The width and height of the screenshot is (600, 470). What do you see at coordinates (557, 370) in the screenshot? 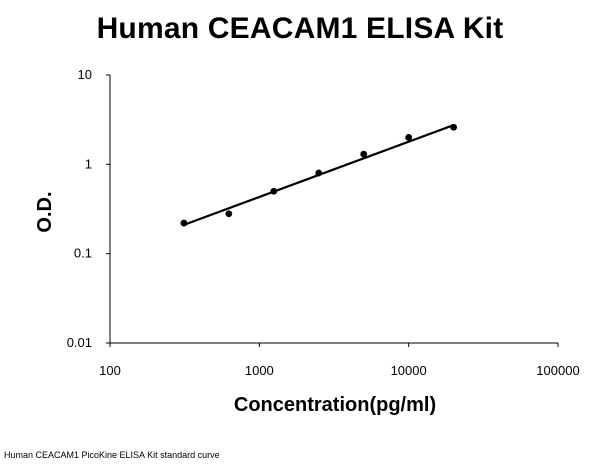
I see `x-tick-label: 100000` at bounding box center [557, 370].